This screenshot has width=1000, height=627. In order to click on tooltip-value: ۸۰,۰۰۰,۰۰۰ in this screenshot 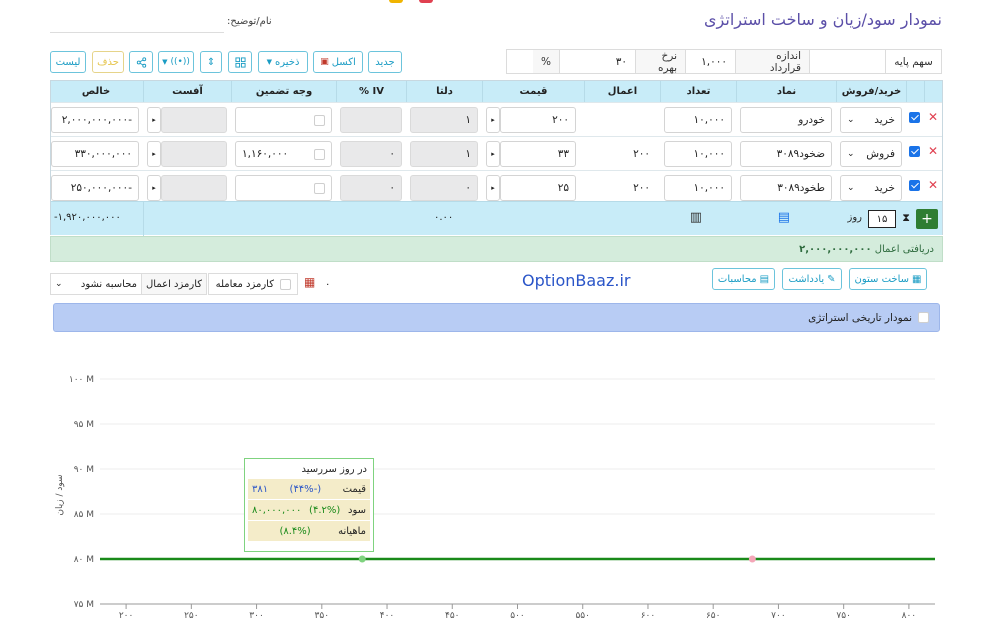, I will do `click(277, 510)`.